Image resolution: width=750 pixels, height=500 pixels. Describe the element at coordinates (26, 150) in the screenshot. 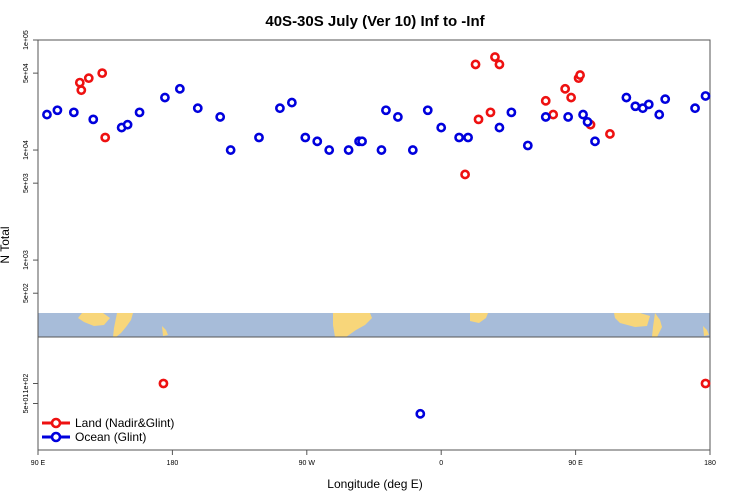

I see `upper-y-tick-label: 1e+04` at that location.